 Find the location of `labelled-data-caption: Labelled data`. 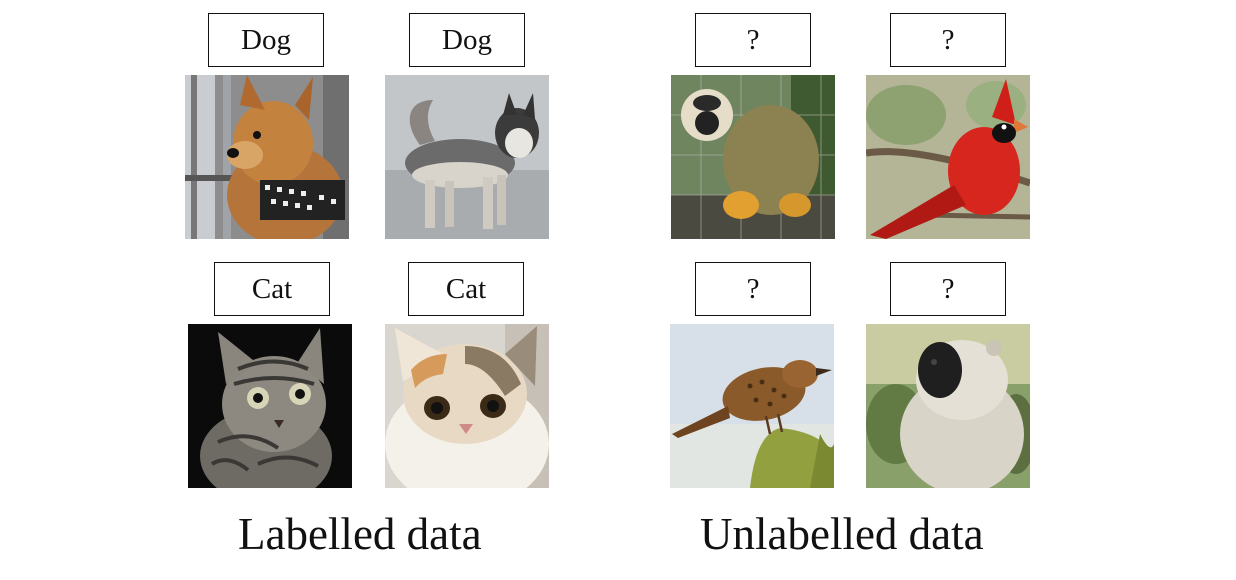

labelled-data-caption: Labelled data is located at coordinates (360, 534).